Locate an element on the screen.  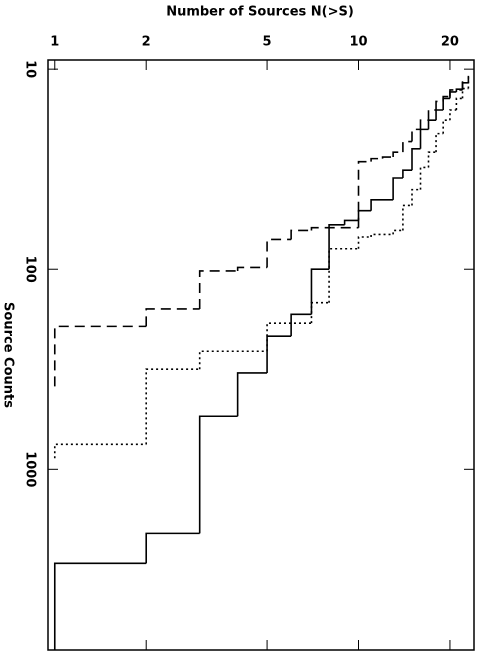
x-tick-label: 10 is located at coordinates (358, 42).